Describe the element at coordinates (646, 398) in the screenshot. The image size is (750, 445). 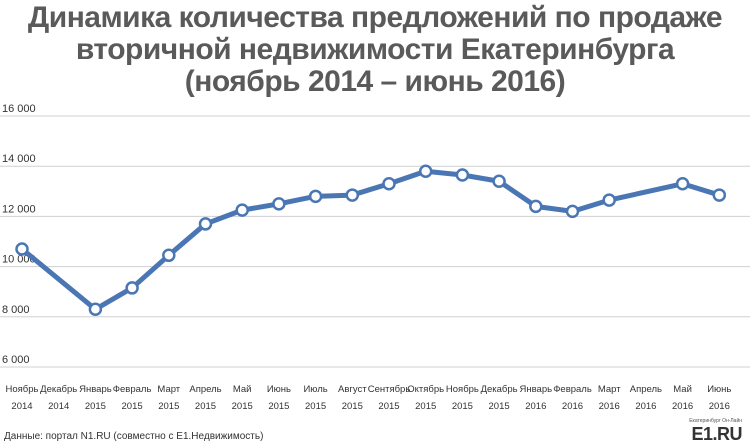
I see `x-tick-label: Апрель 2016` at that location.